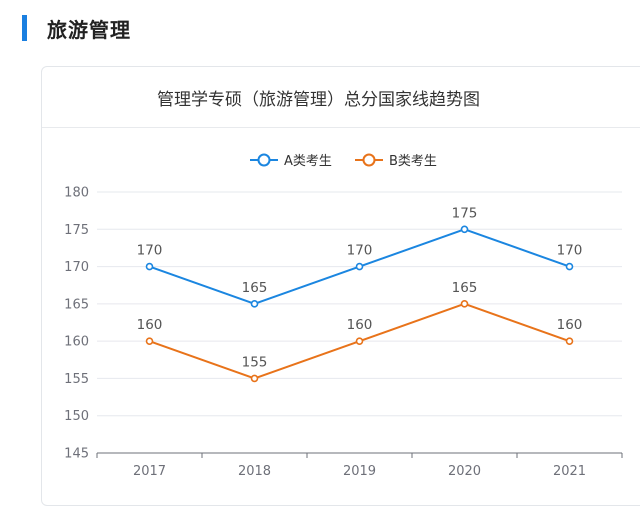  I want to click on legend-item-b: B类考生, so click(396, 161).